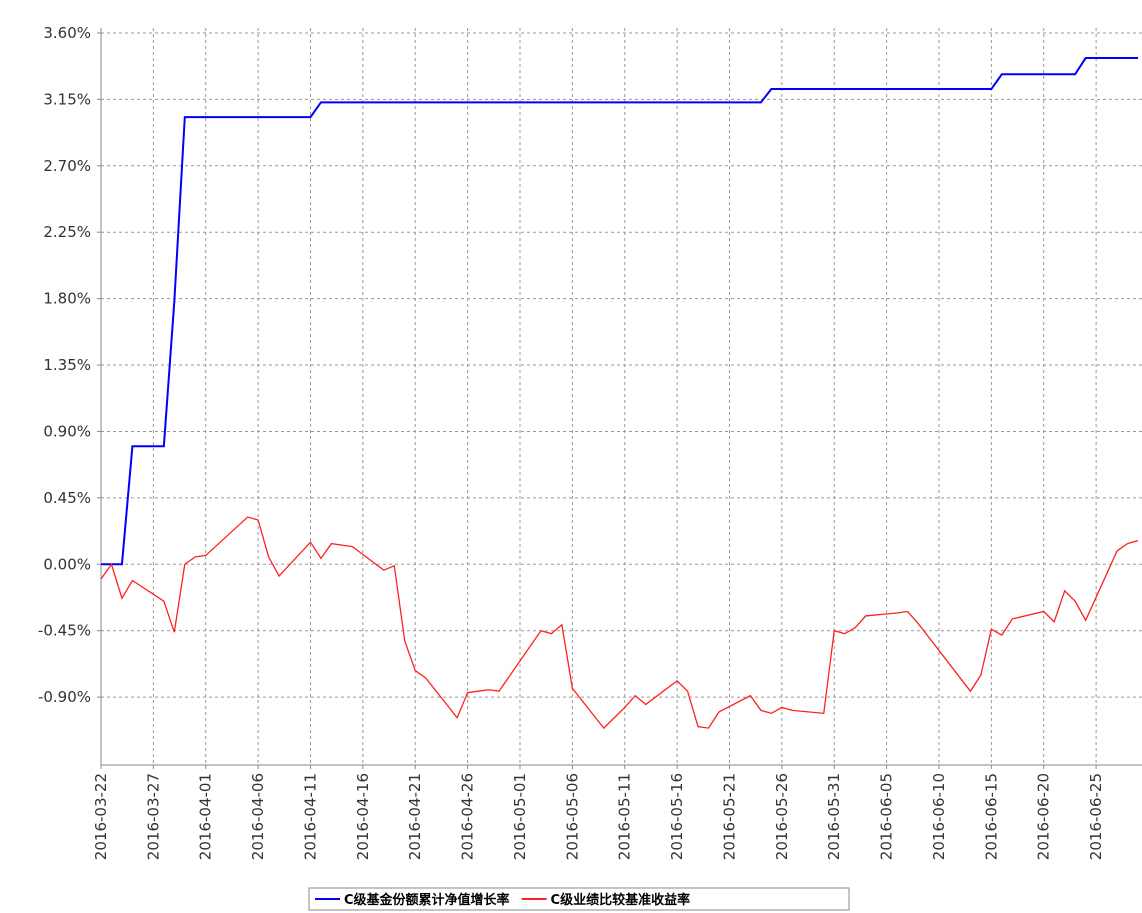 The height and width of the screenshot is (913, 1142). What do you see at coordinates (677, 816) in the screenshot?
I see `x-tick-label: 2016-05-16` at bounding box center [677, 816].